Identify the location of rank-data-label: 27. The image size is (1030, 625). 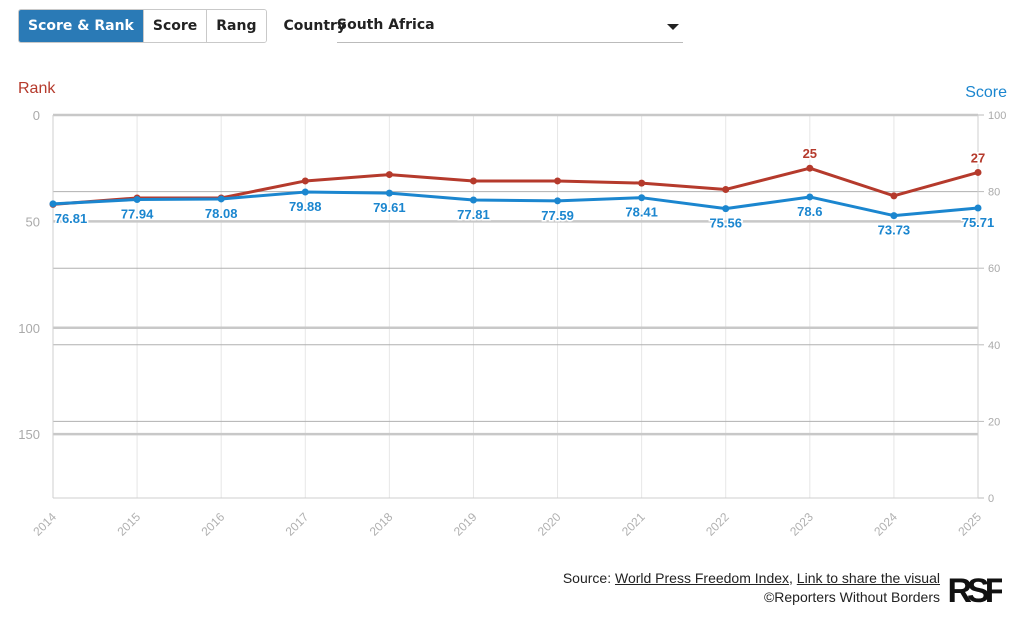
(978, 157).